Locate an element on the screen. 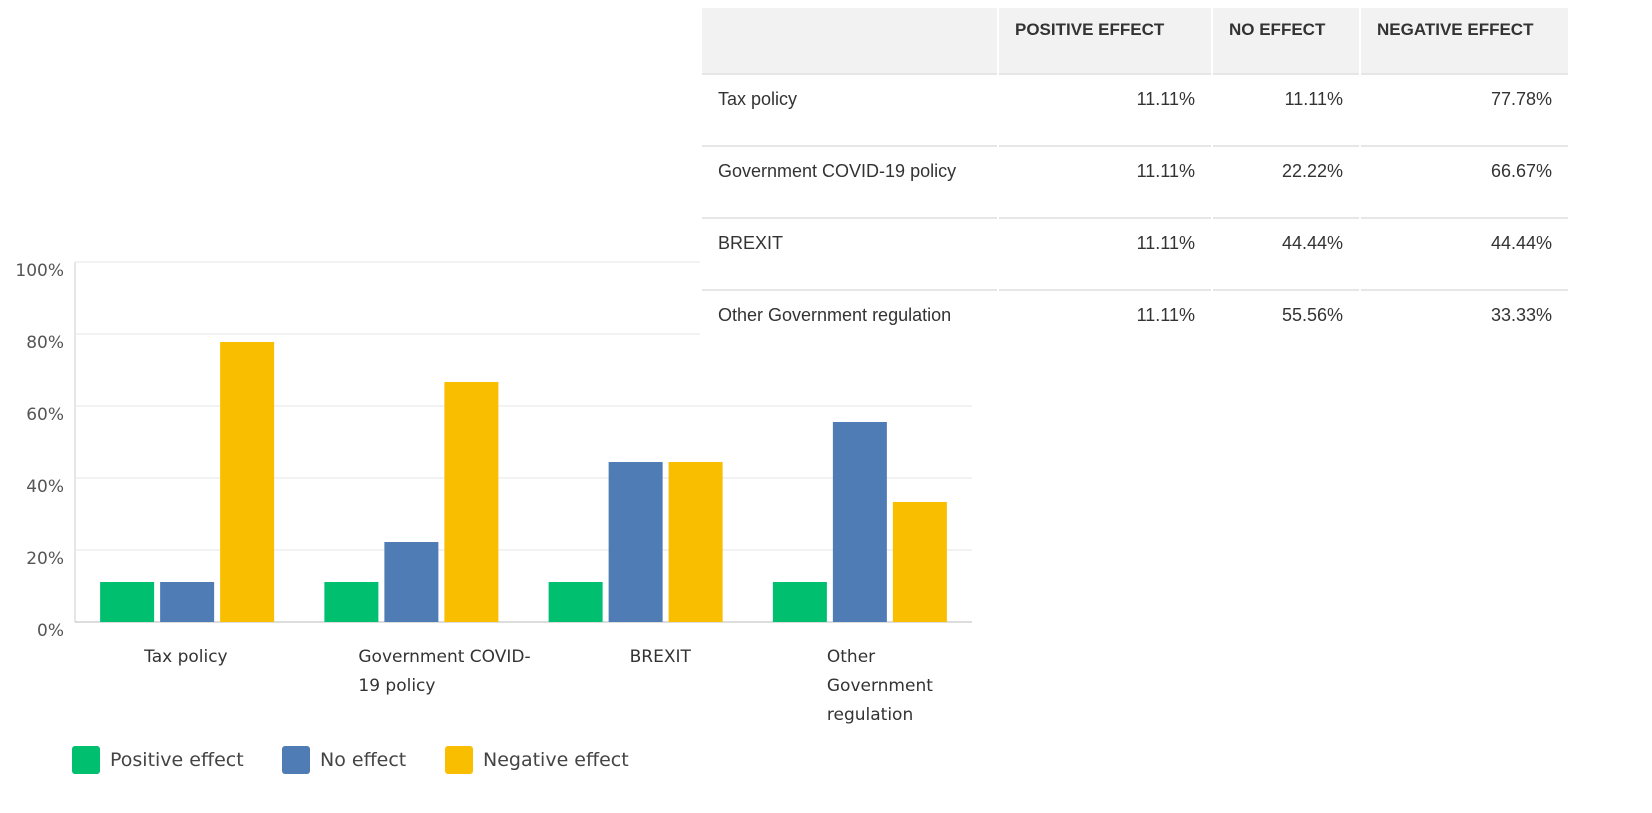 This screenshot has height=813, width=1652. table-row: Tax policy 11.11% 11.11% 77.78% is located at coordinates (1135, 109).